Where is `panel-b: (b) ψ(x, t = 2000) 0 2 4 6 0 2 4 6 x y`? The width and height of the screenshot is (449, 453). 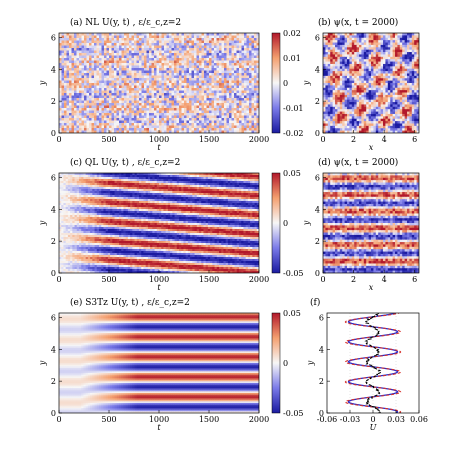
panel-b: (b) ψ(x, t = 2000) 0 2 4 6 0 2 4 6 x y is located at coordinates (361, 84).